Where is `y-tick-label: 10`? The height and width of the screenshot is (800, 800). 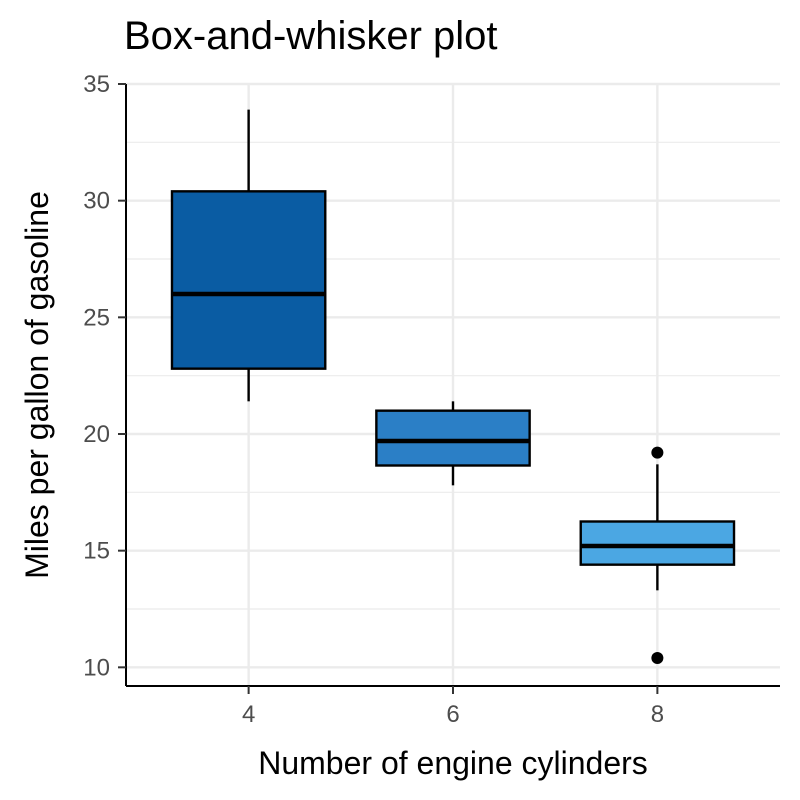
y-tick-label: 10 is located at coordinates (96, 667).